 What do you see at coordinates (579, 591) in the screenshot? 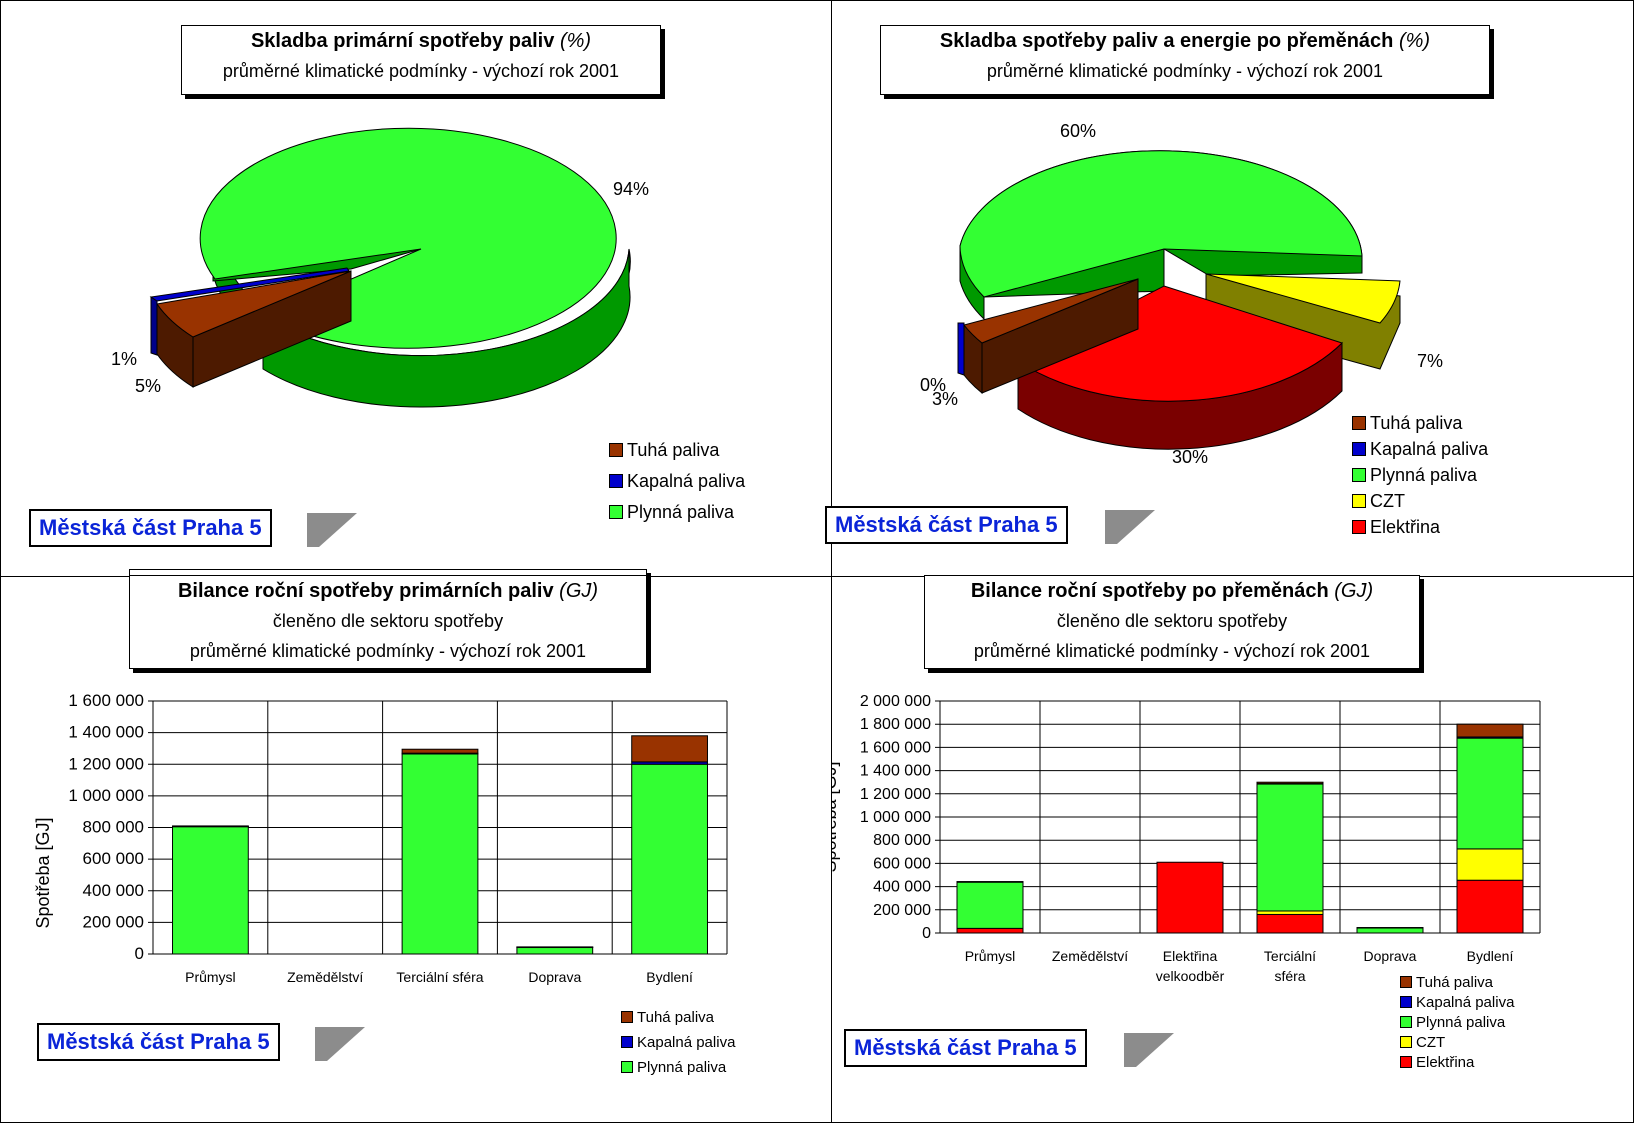
I see `chart-title-unit: (GJ)` at bounding box center [579, 591].